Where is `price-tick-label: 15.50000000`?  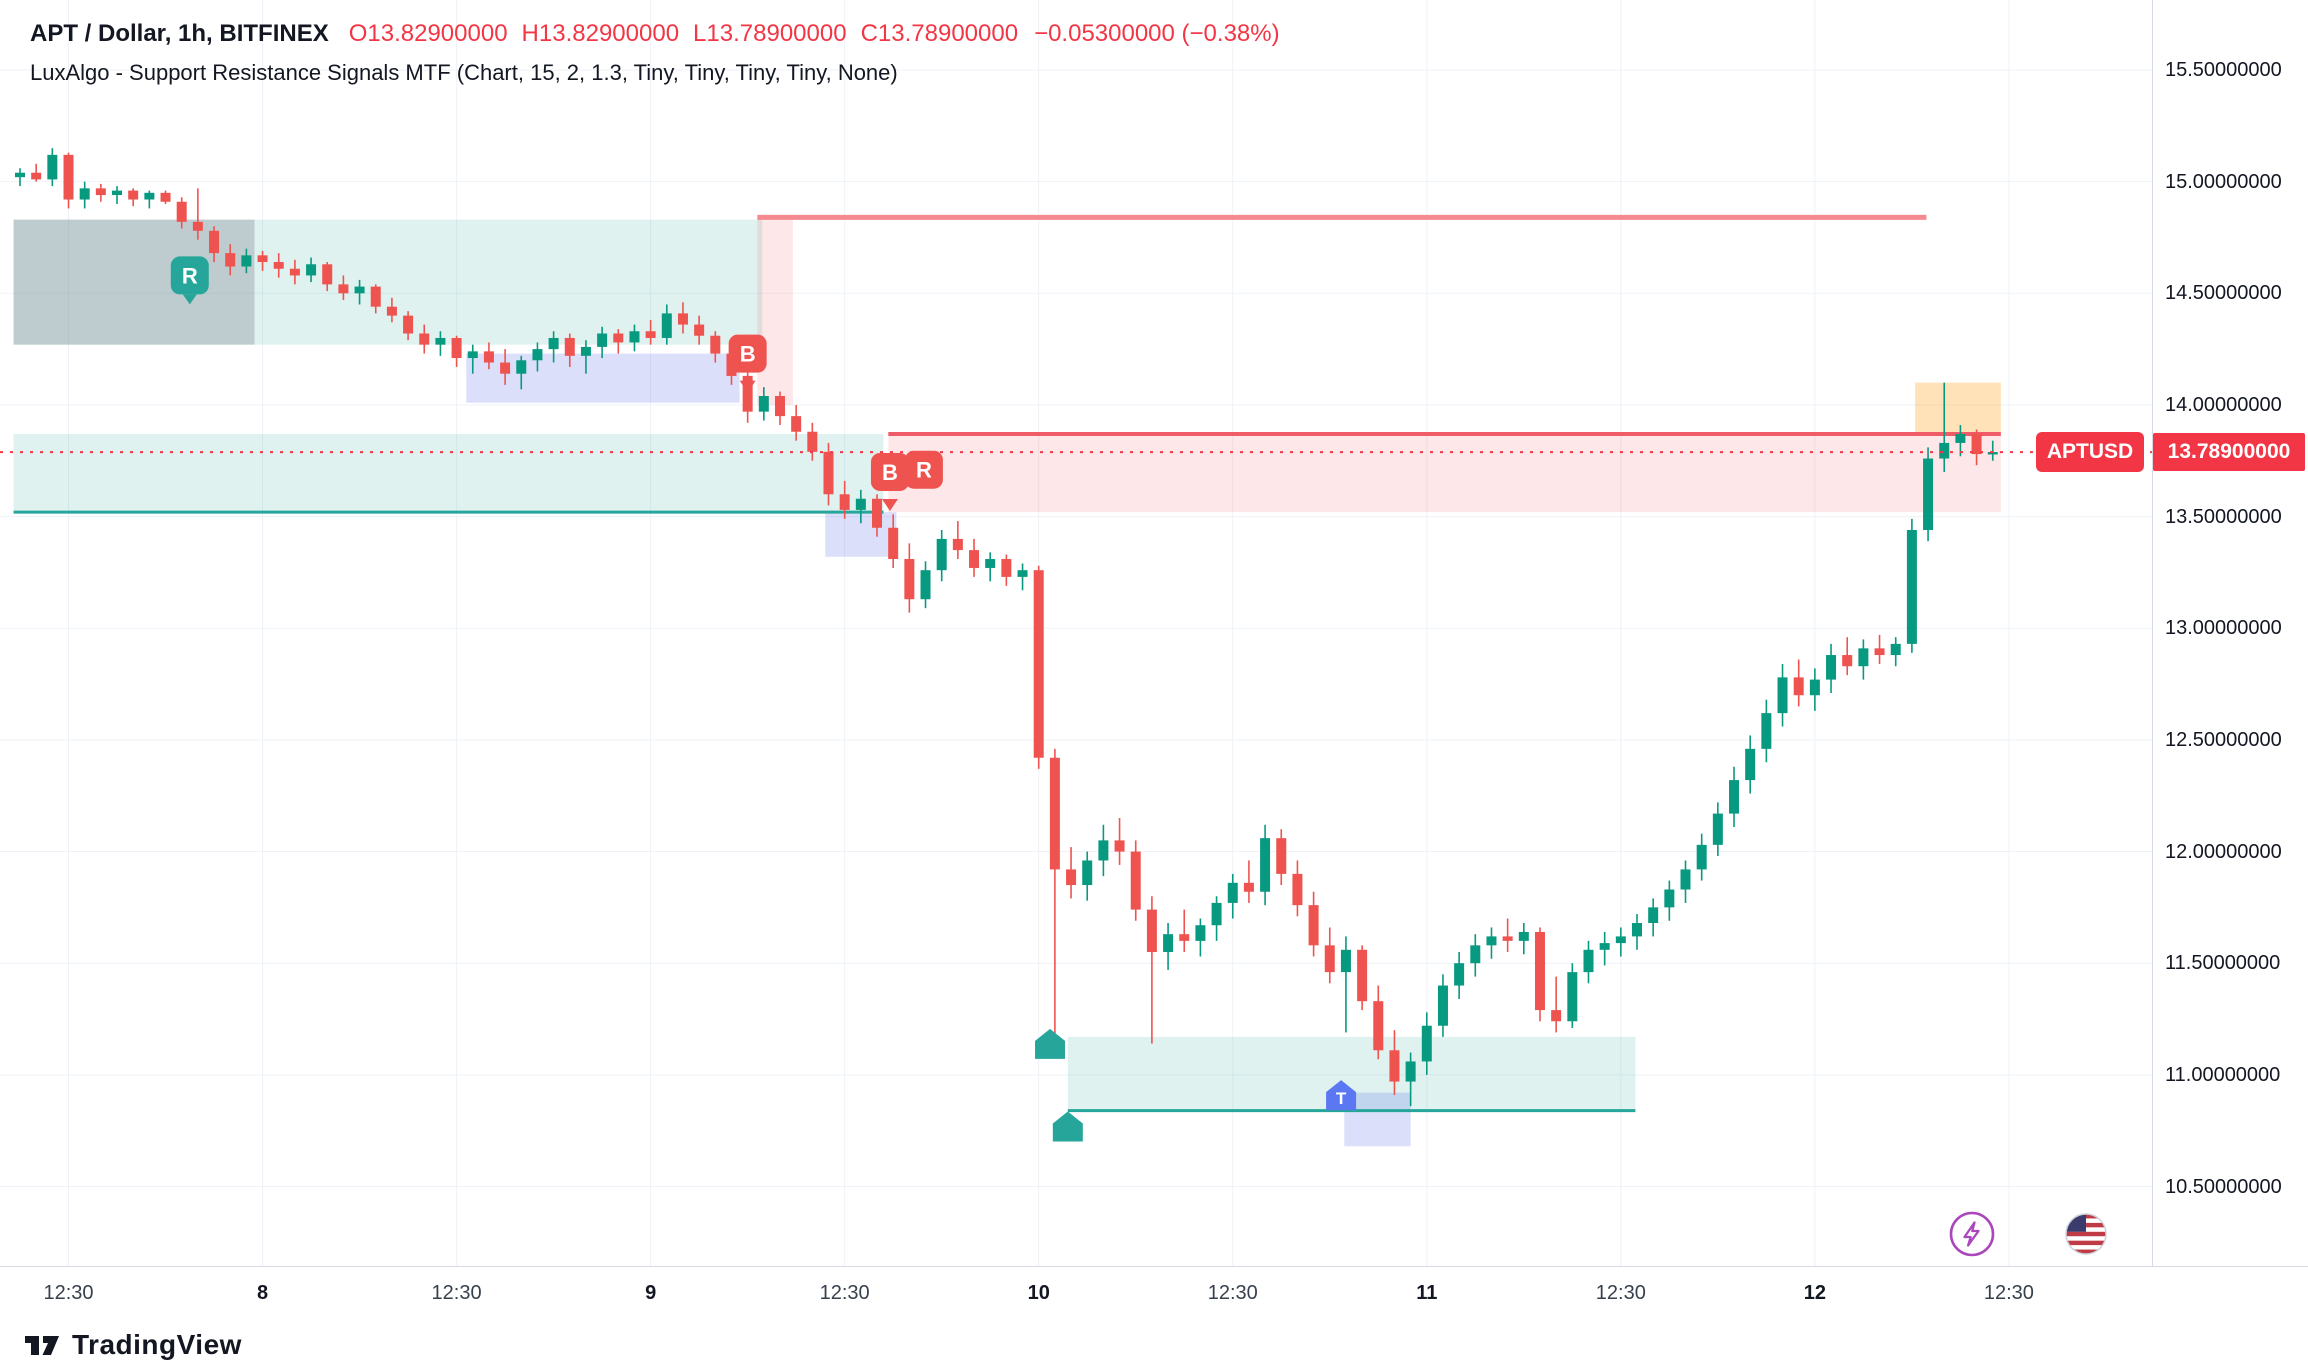 price-tick-label: 15.50000000 is located at coordinates (2223, 70).